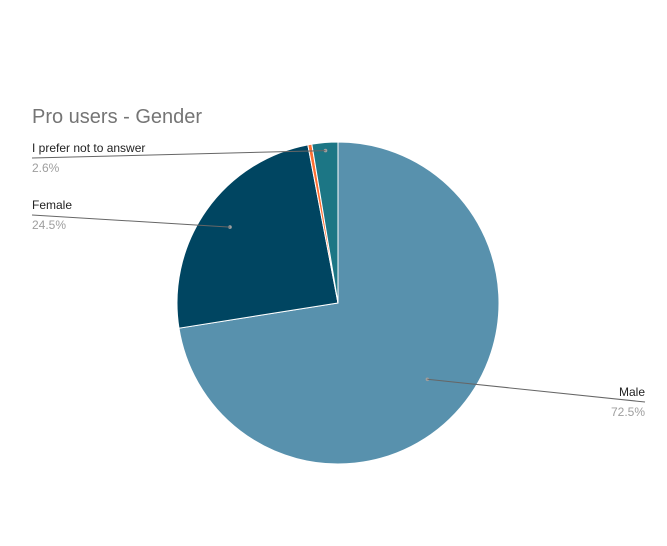 This screenshot has height=546, width=667. What do you see at coordinates (46, 168) in the screenshot?
I see `slice-value-i-prefer-not-to-answer: 2.6%` at bounding box center [46, 168].